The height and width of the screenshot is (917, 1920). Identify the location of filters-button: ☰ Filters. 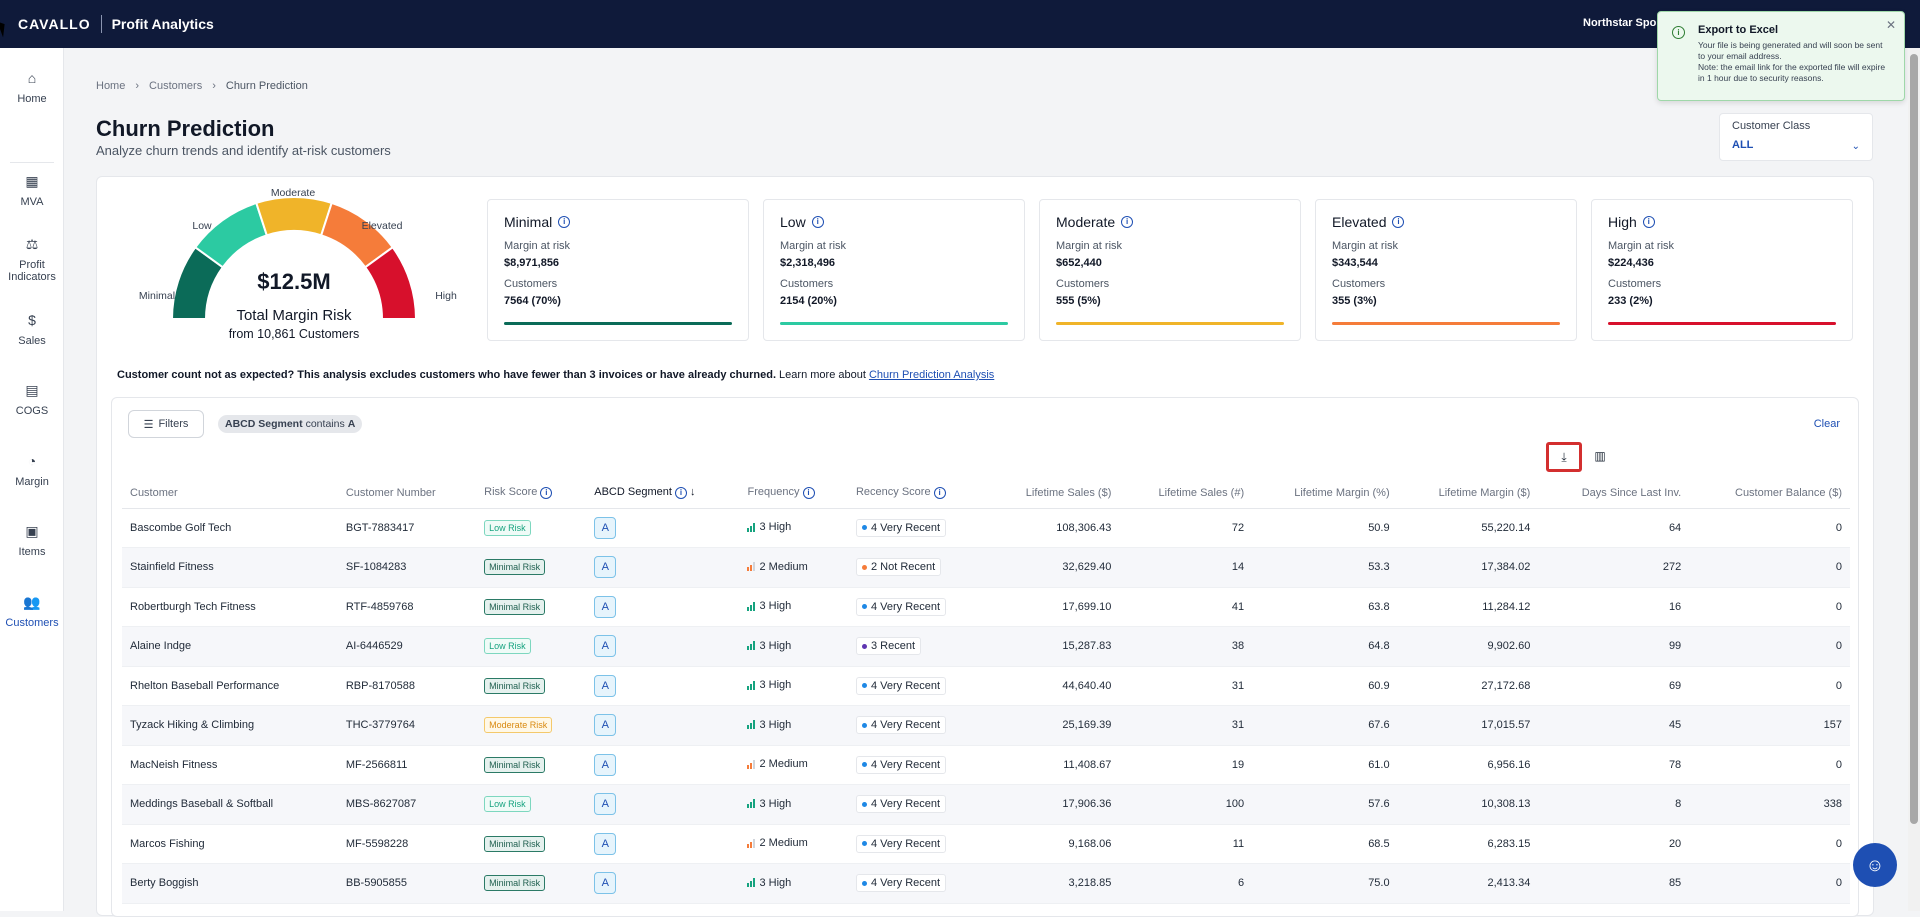
(166, 424).